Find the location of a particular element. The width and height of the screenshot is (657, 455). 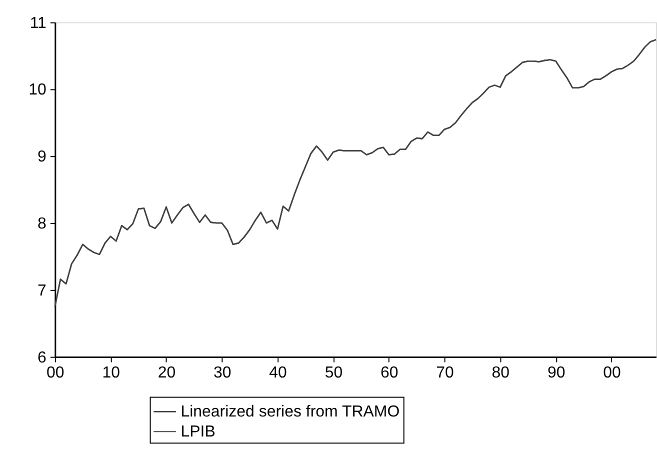

y-tick-label: 10 is located at coordinates (37, 90).